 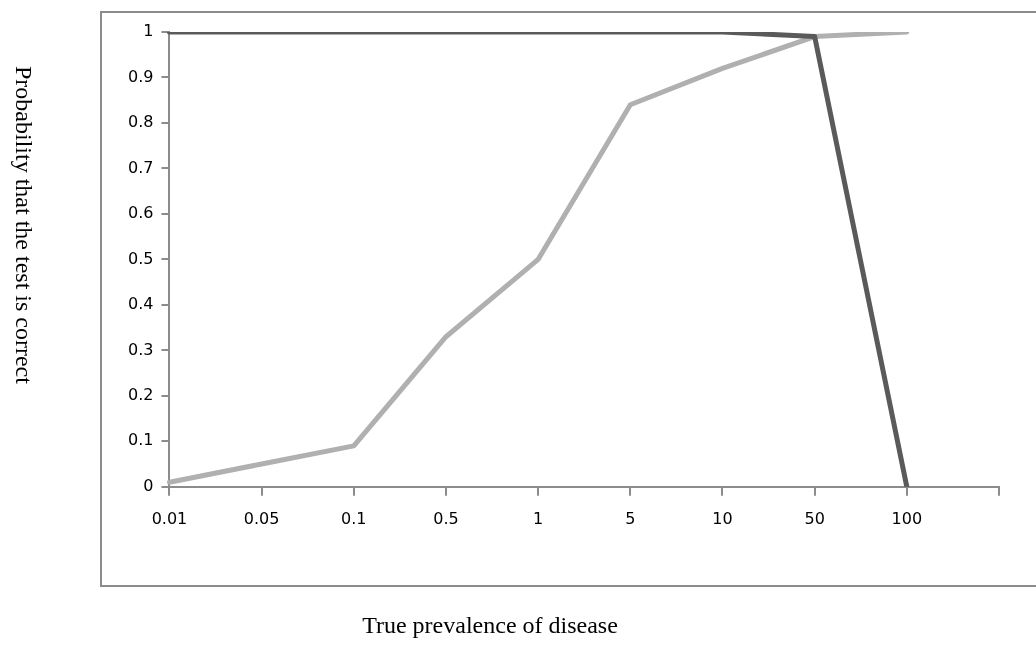 I want to click on x-axis-title: True prevalence of disease, so click(x=490, y=625).